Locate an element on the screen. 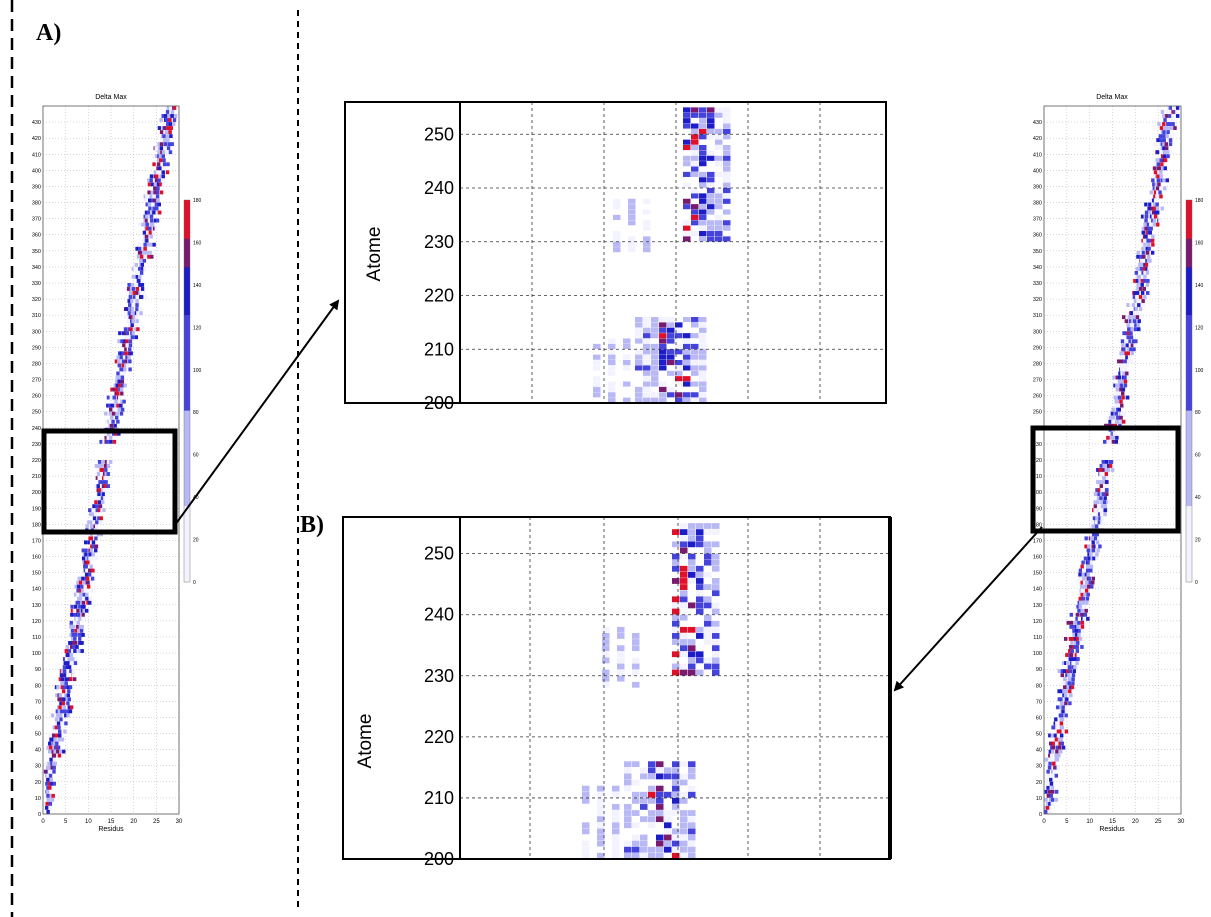  y-tick-label: 0 is located at coordinates (1040, 815).